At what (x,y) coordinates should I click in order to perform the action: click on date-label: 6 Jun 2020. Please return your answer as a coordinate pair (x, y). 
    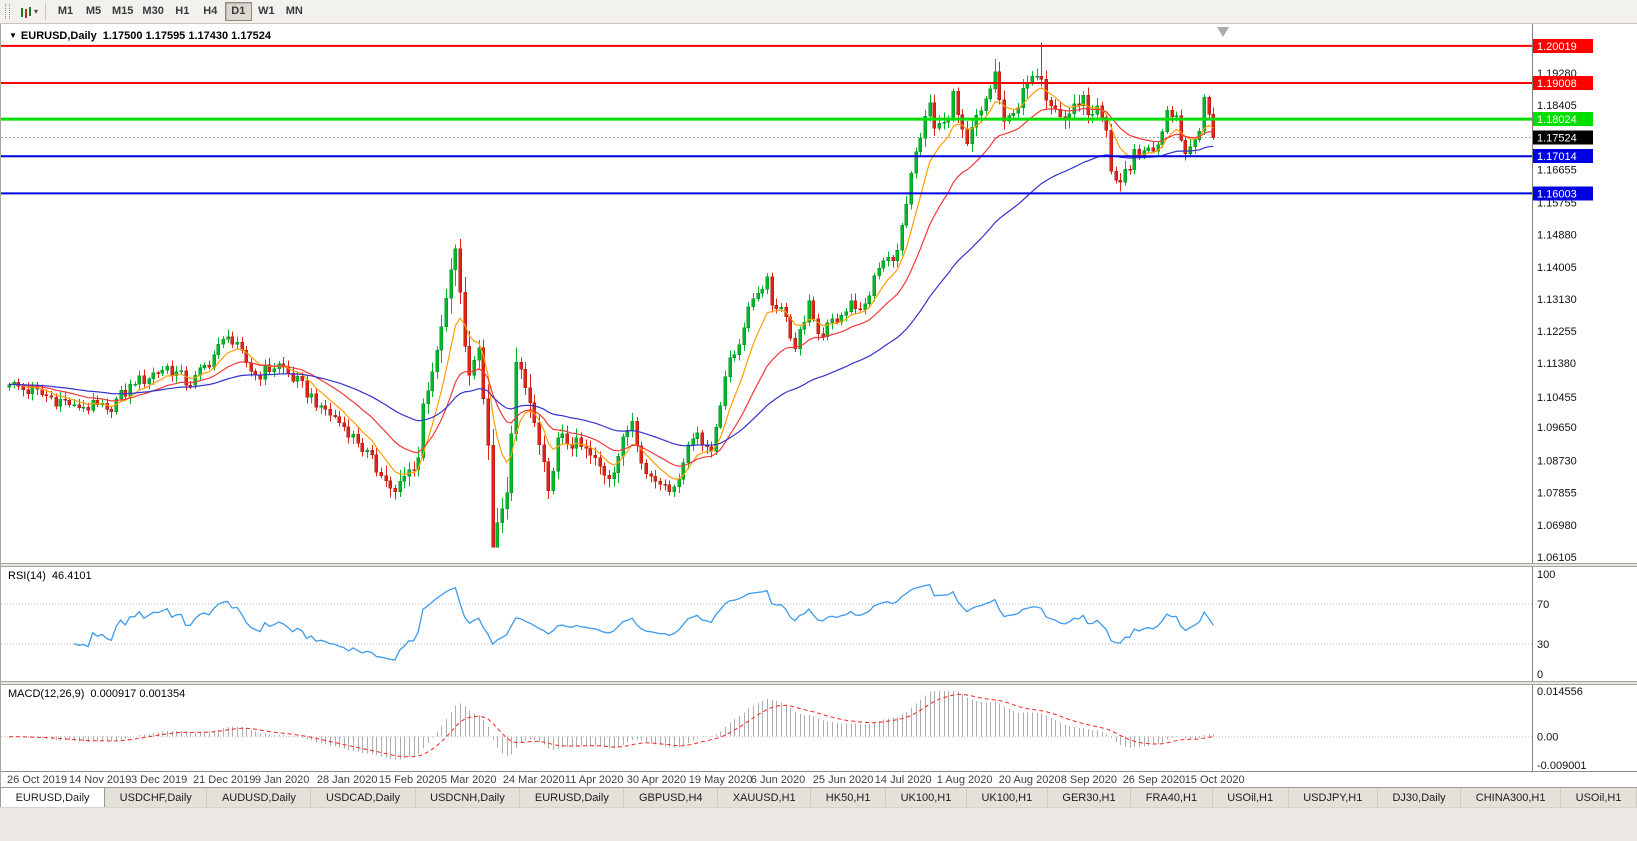
    Looking at the image, I should click on (778, 780).